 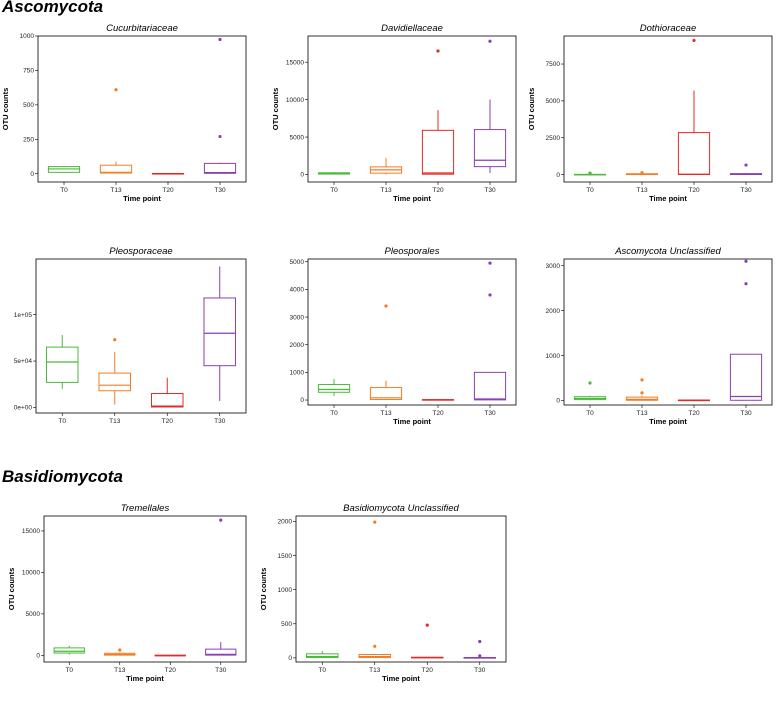 I want to click on chart-pleosporaceae: Pleosporaceae 0e+00 5e+04 1e+05 T0 T13 T20 T30, so click(x=130, y=335).